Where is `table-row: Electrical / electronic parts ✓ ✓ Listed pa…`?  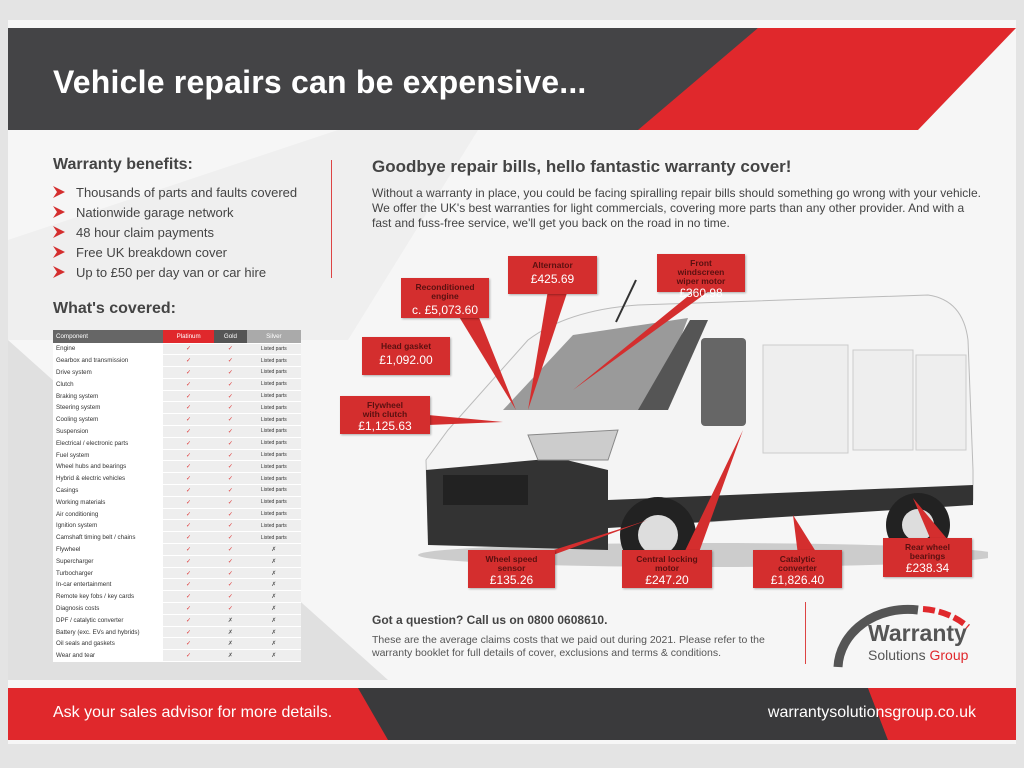
table-row: Electrical / electronic parts ✓ ✓ Listed pa… is located at coordinates (177, 443).